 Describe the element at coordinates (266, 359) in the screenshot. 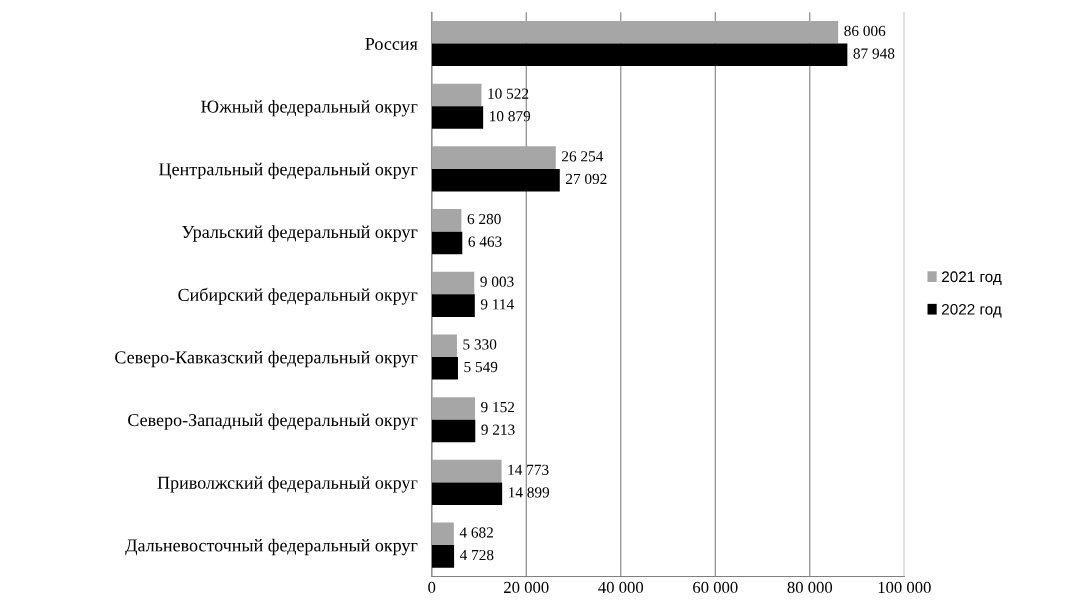

I see `y-tick-label: Северо-Кавказский федеральный округ` at that location.